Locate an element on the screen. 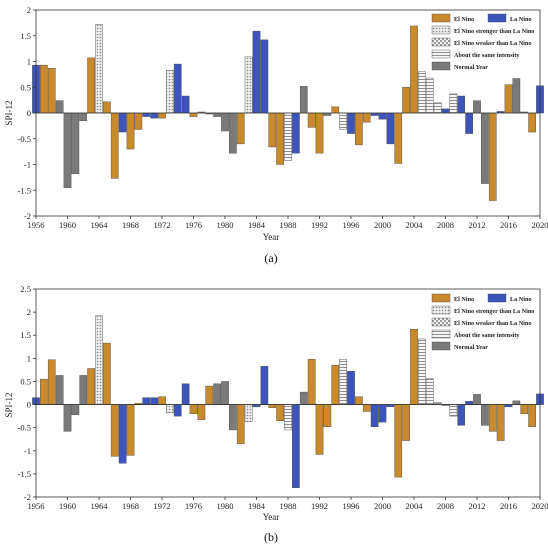 Image resolution: width=548 pixels, height=555 pixels. bar-1959 is located at coordinates (59, 107).